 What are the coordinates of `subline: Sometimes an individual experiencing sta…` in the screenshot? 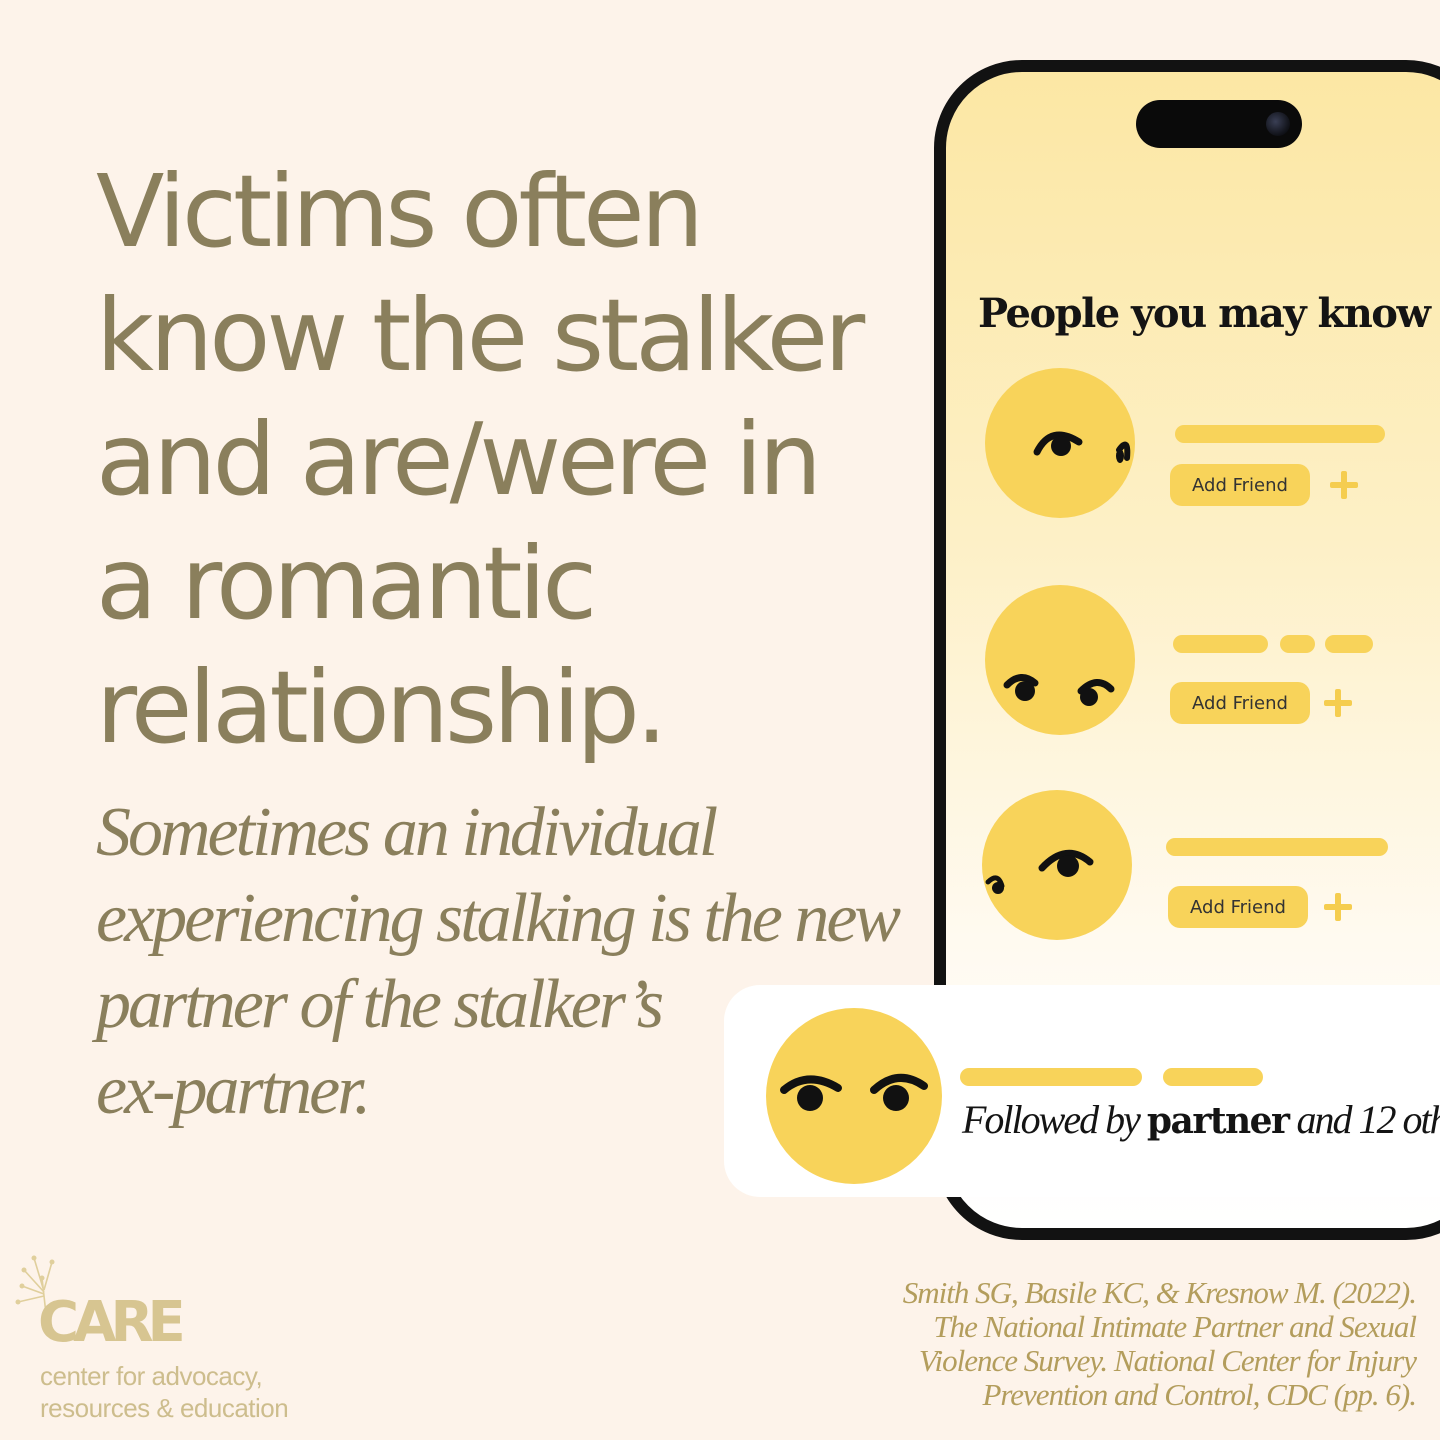 It's located at (516, 962).